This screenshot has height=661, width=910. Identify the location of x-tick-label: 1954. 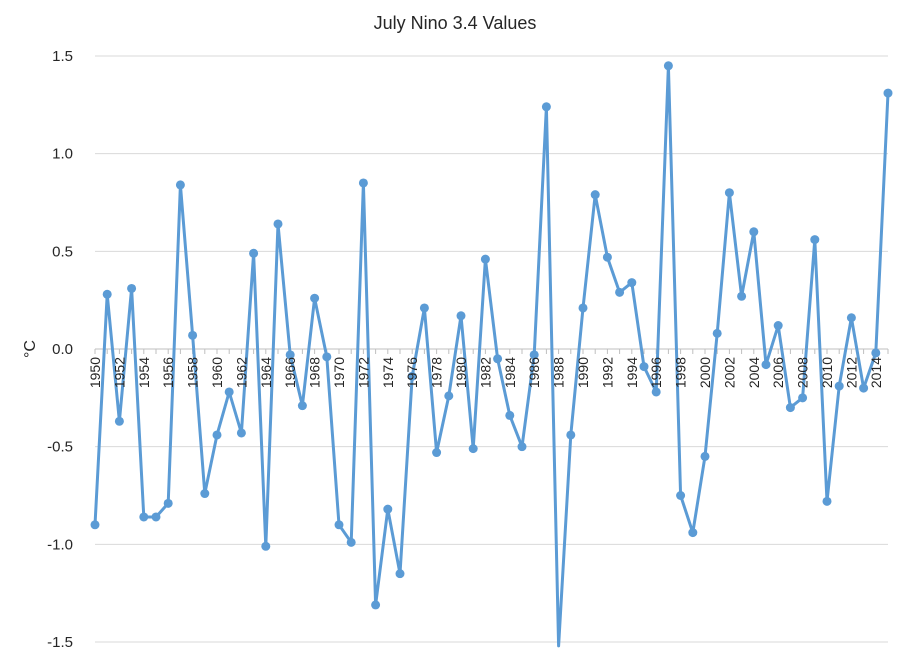
(144, 372).